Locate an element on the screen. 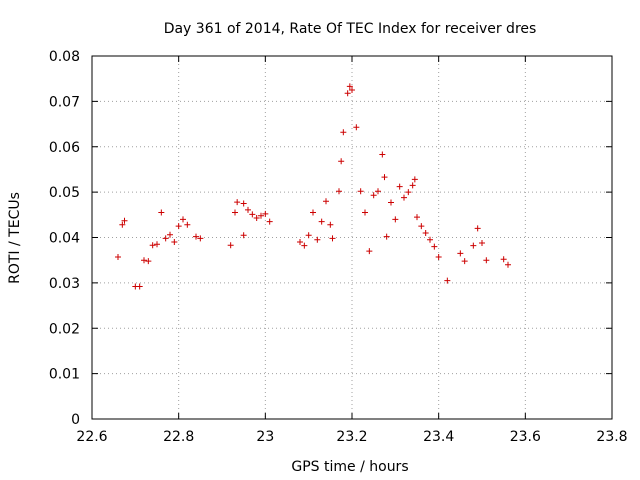 The width and height of the screenshot is (640, 480). y-tick-label: 0.03 is located at coordinates (64, 284).